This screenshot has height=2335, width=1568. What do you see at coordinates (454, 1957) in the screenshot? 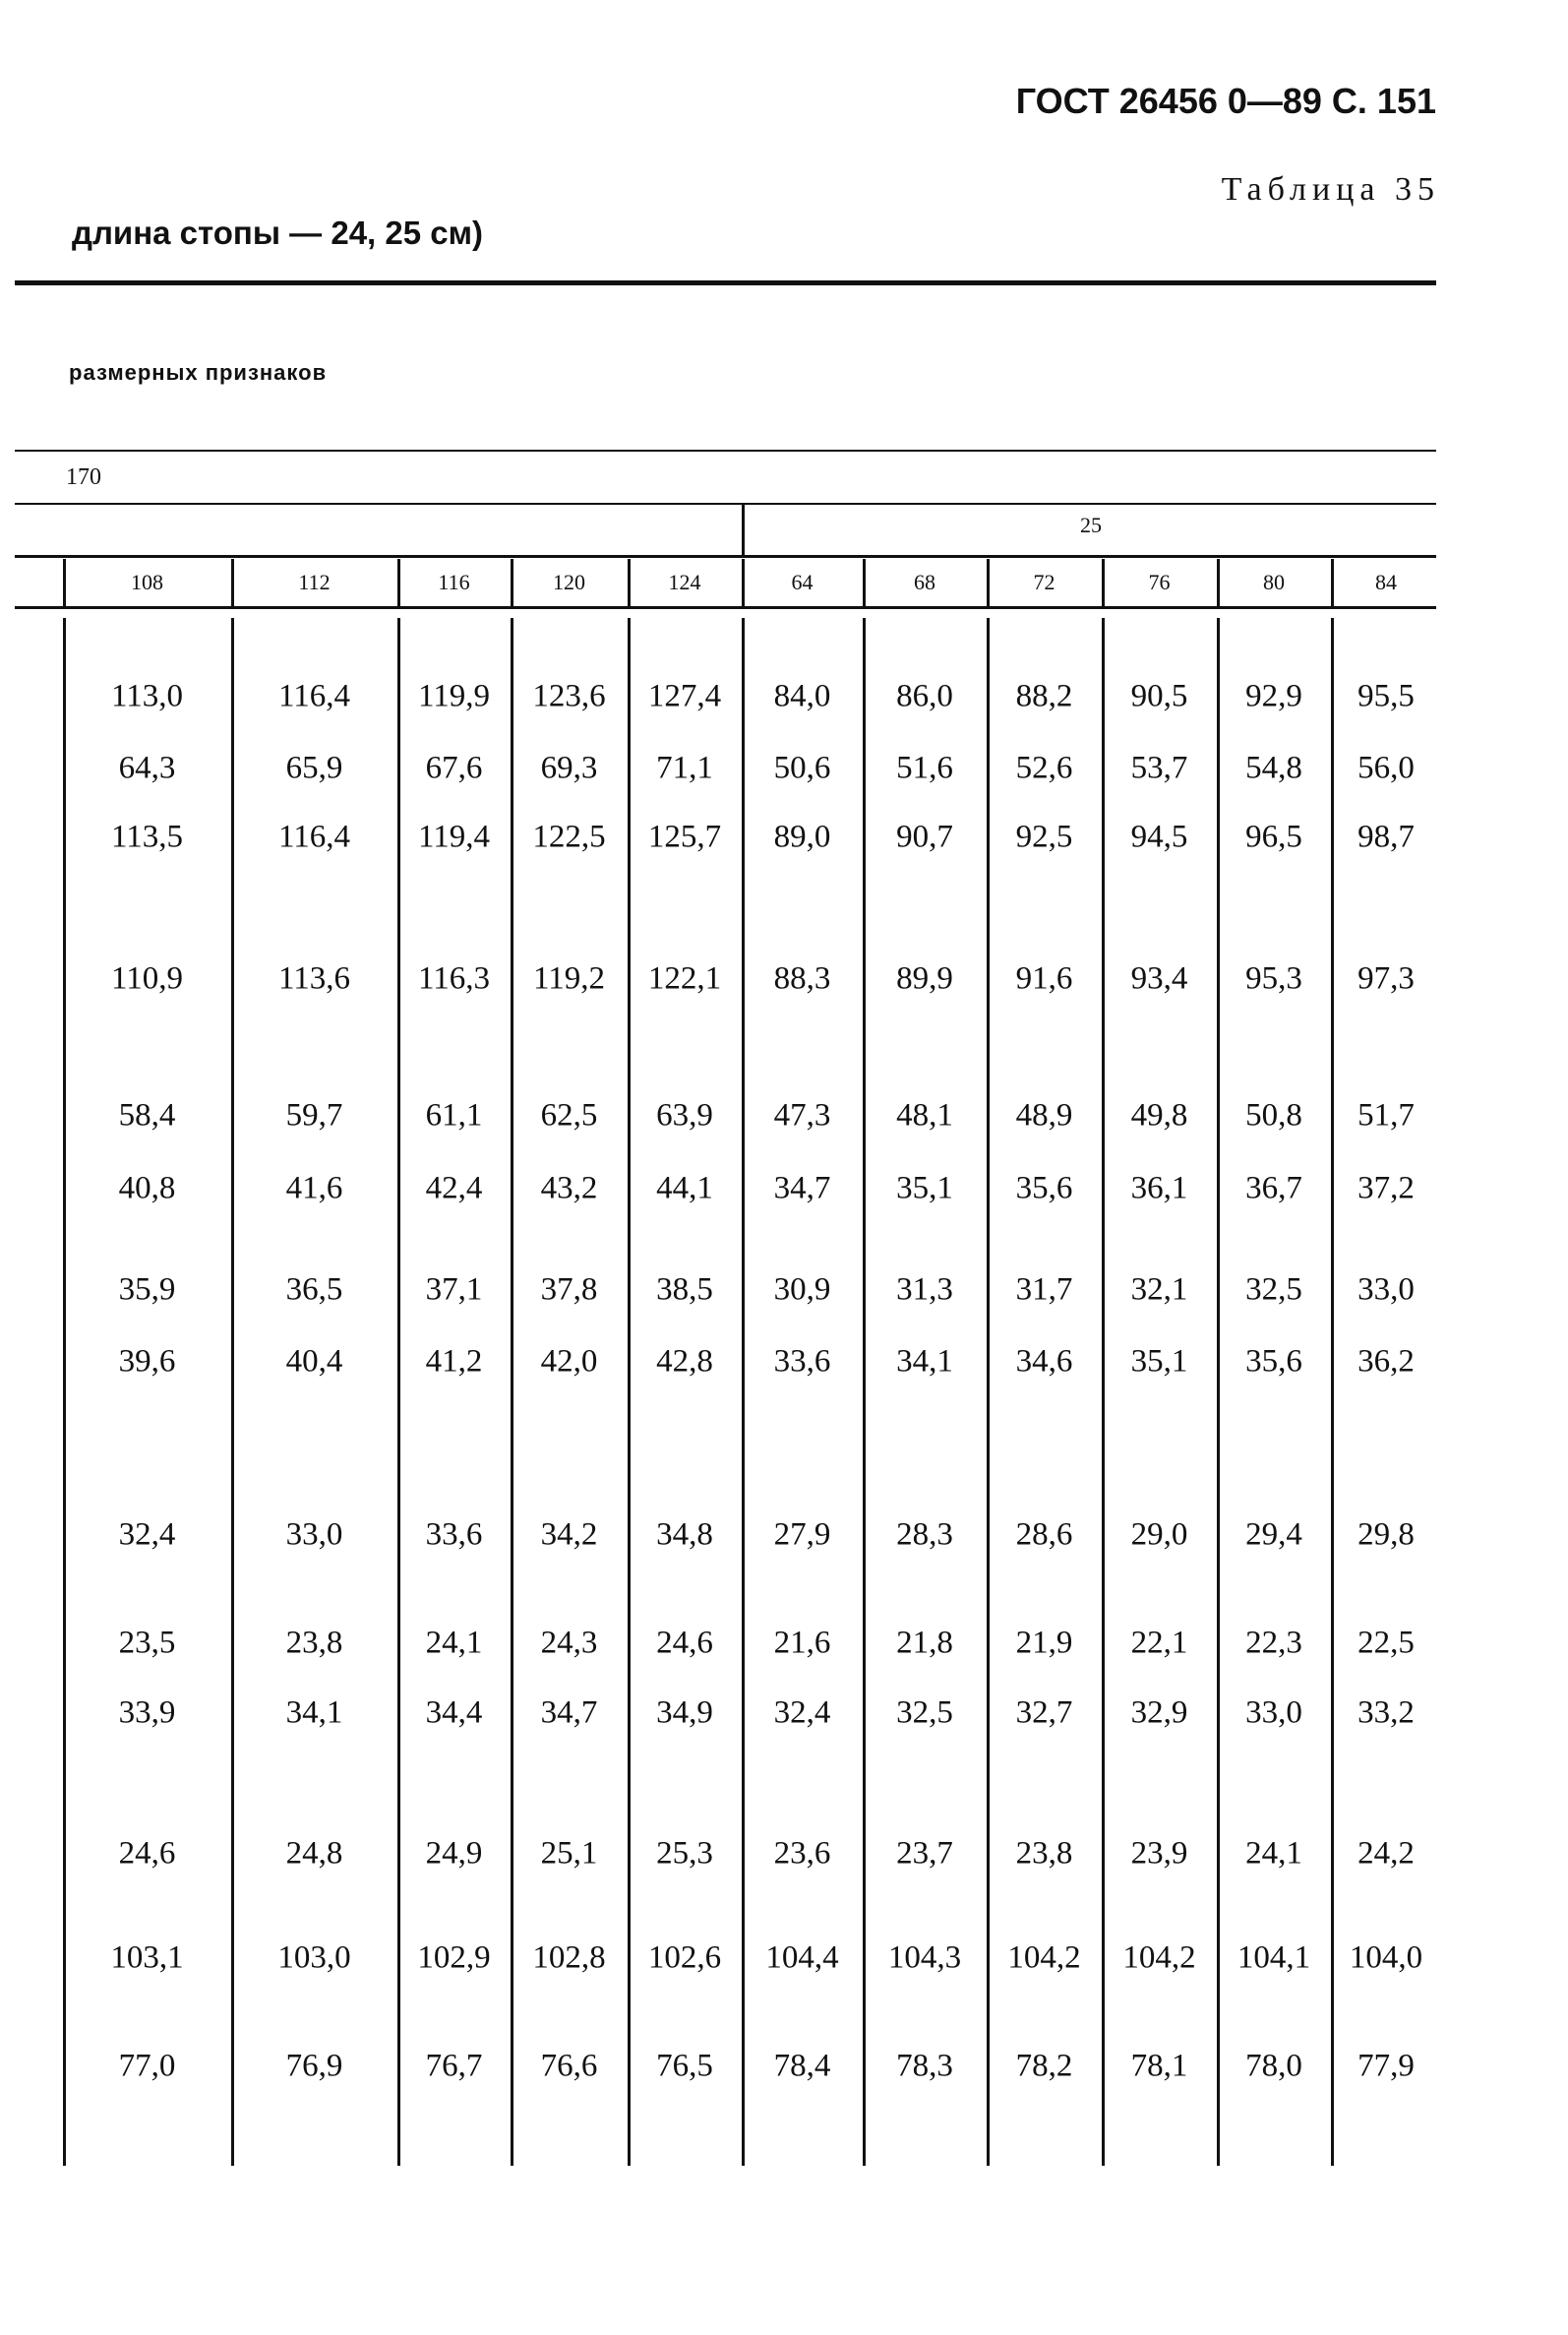
I see `table-cell: 102,9` at bounding box center [454, 1957].